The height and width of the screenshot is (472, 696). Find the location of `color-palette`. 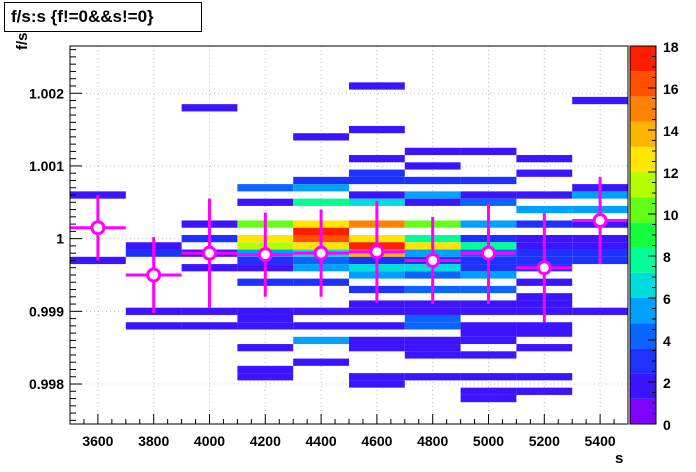

color-palette is located at coordinates (643, 235).